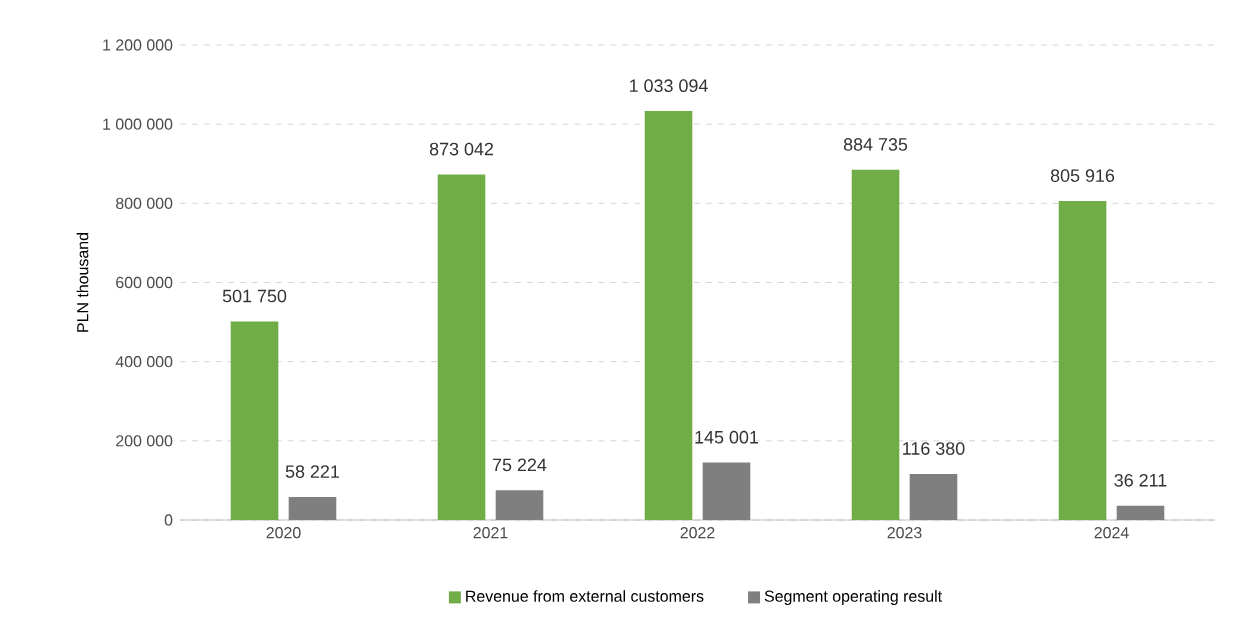  What do you see at coordinates (283, 533) in the screenshot?
I see `x-tick-label: 2020` at bounding box center [283, 533].